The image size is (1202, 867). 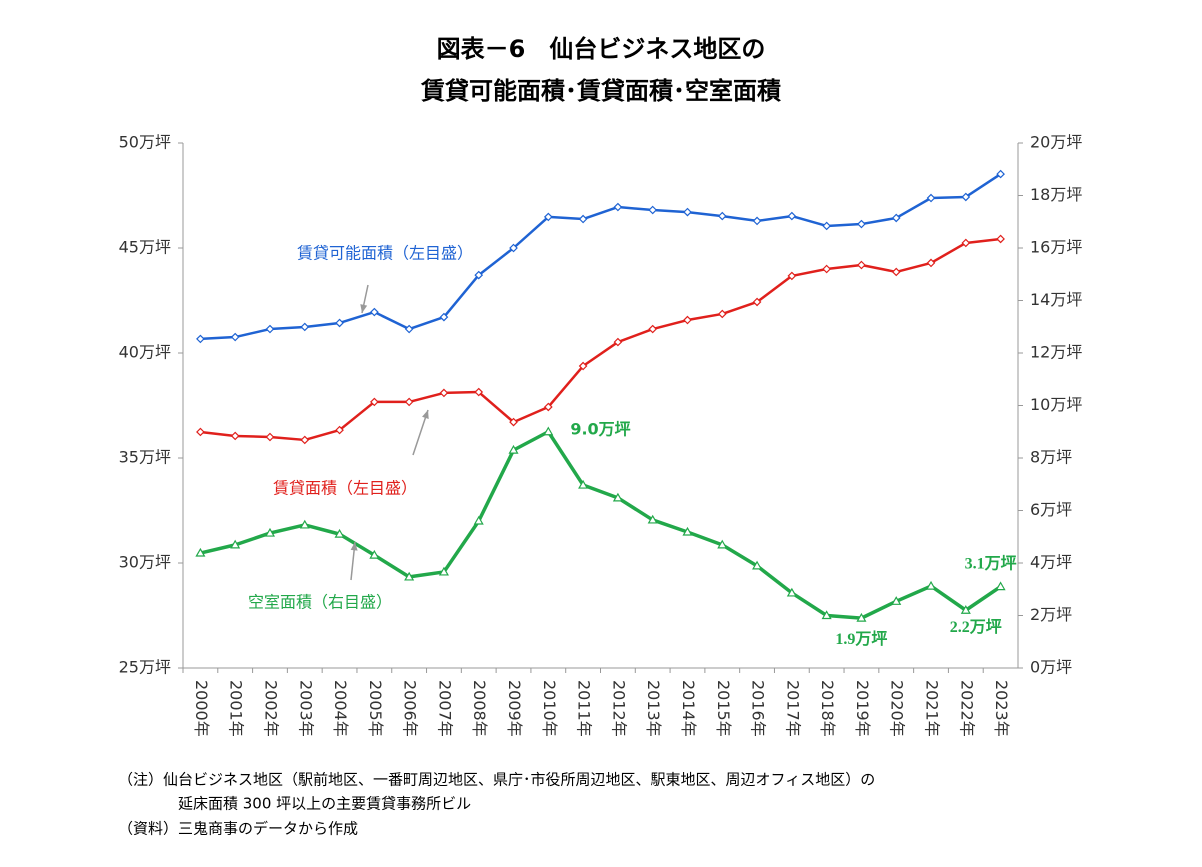 I want to click on y2-tick-label: 20万坪, so click(x=1056, y=142).